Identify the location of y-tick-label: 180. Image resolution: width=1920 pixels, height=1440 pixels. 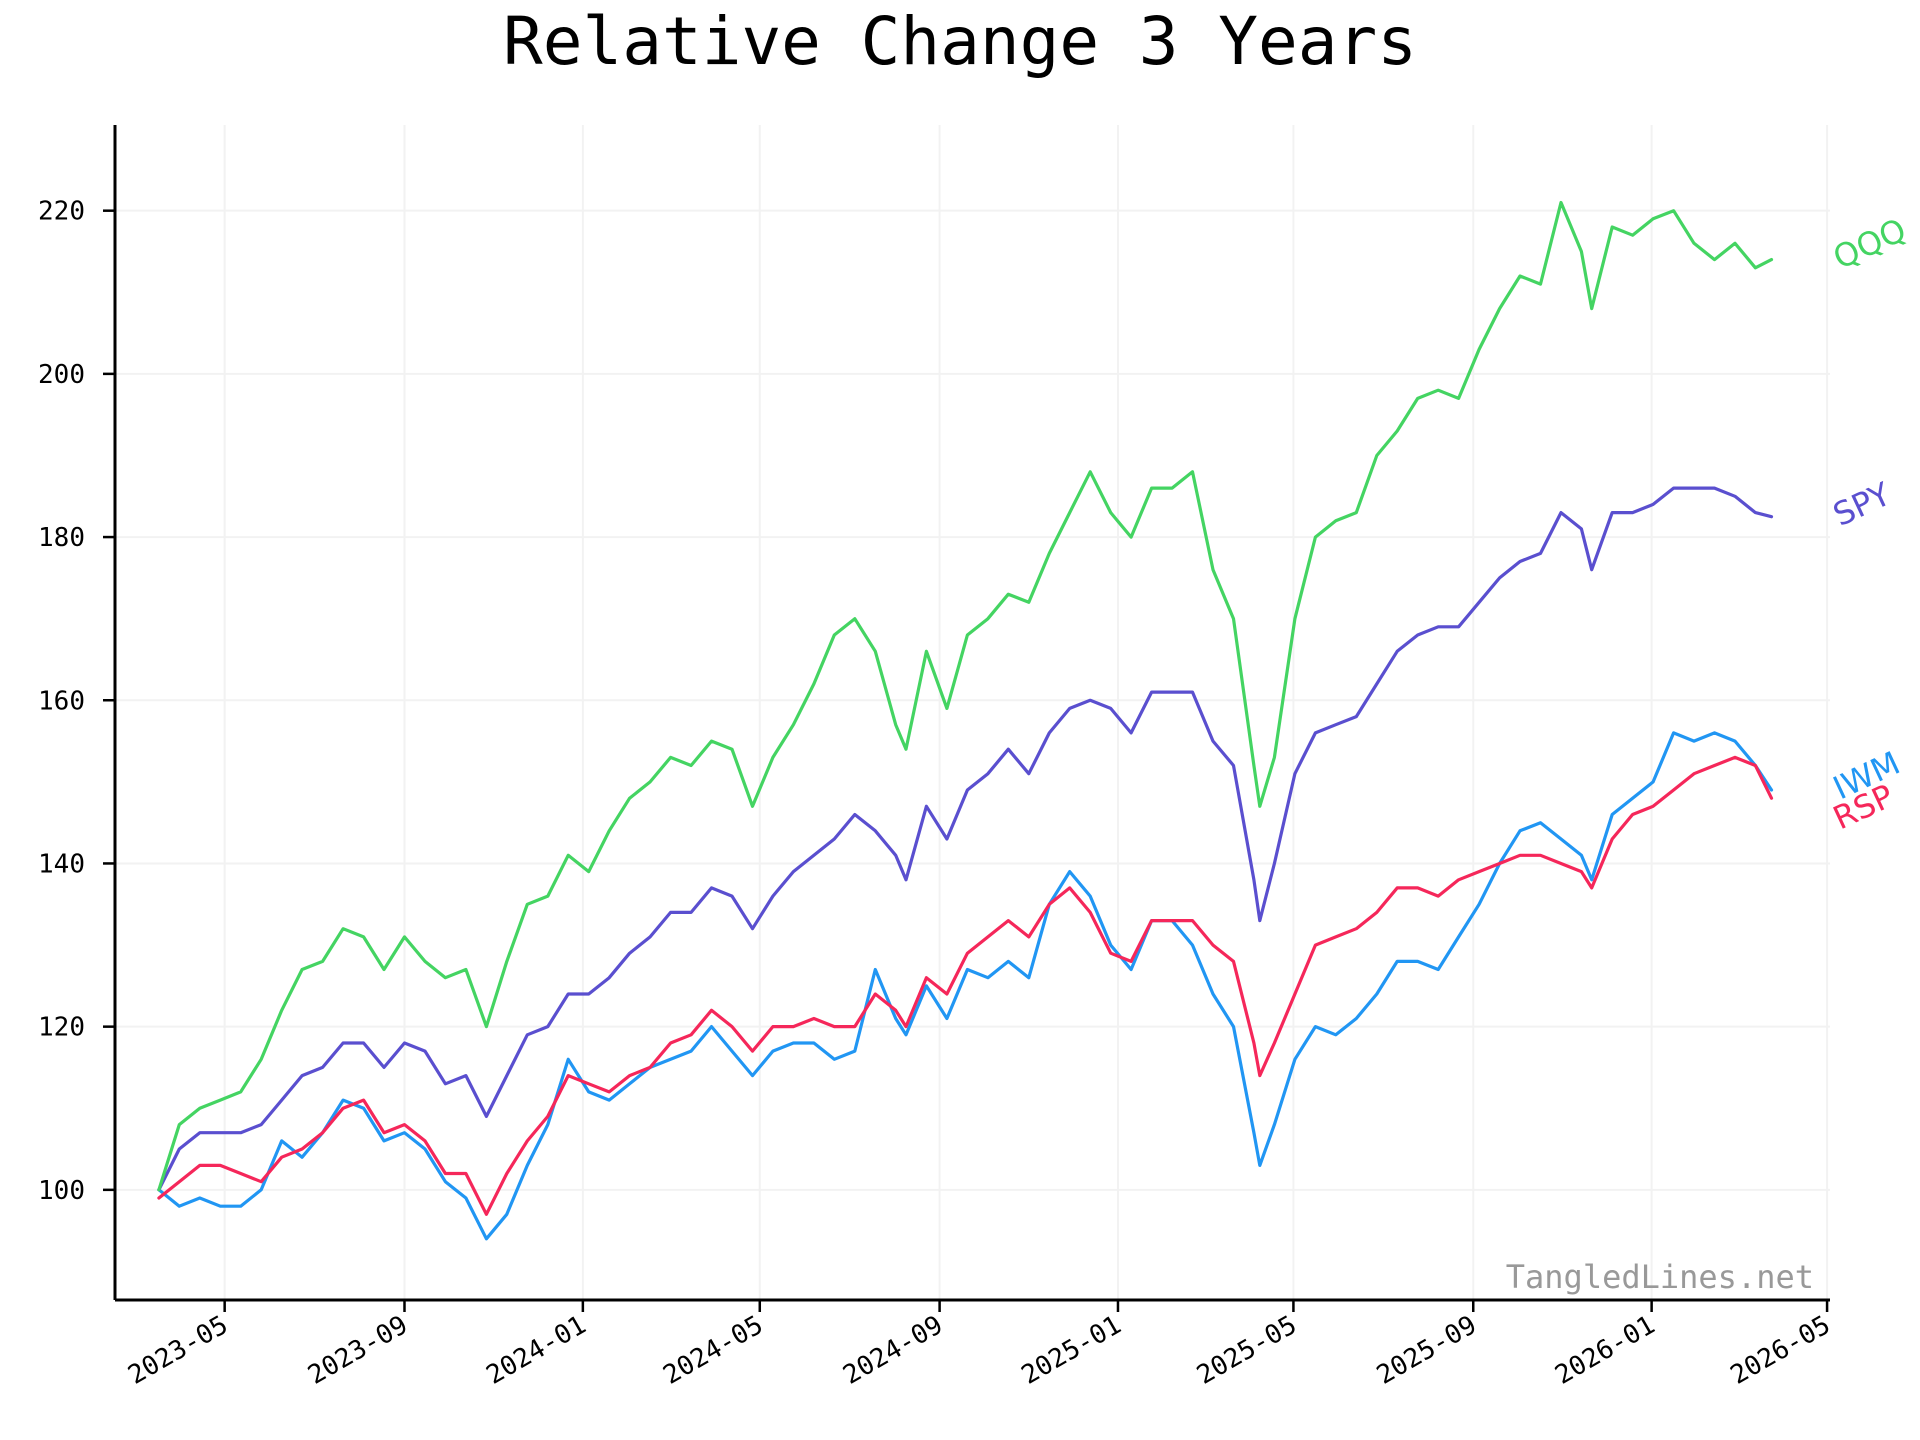
(61, 538).